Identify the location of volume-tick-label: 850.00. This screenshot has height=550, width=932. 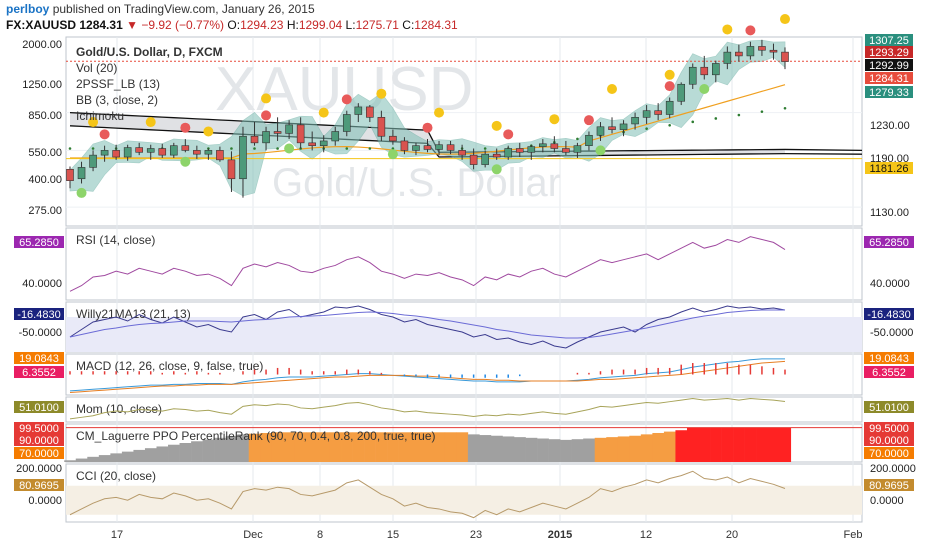
(45, 116).